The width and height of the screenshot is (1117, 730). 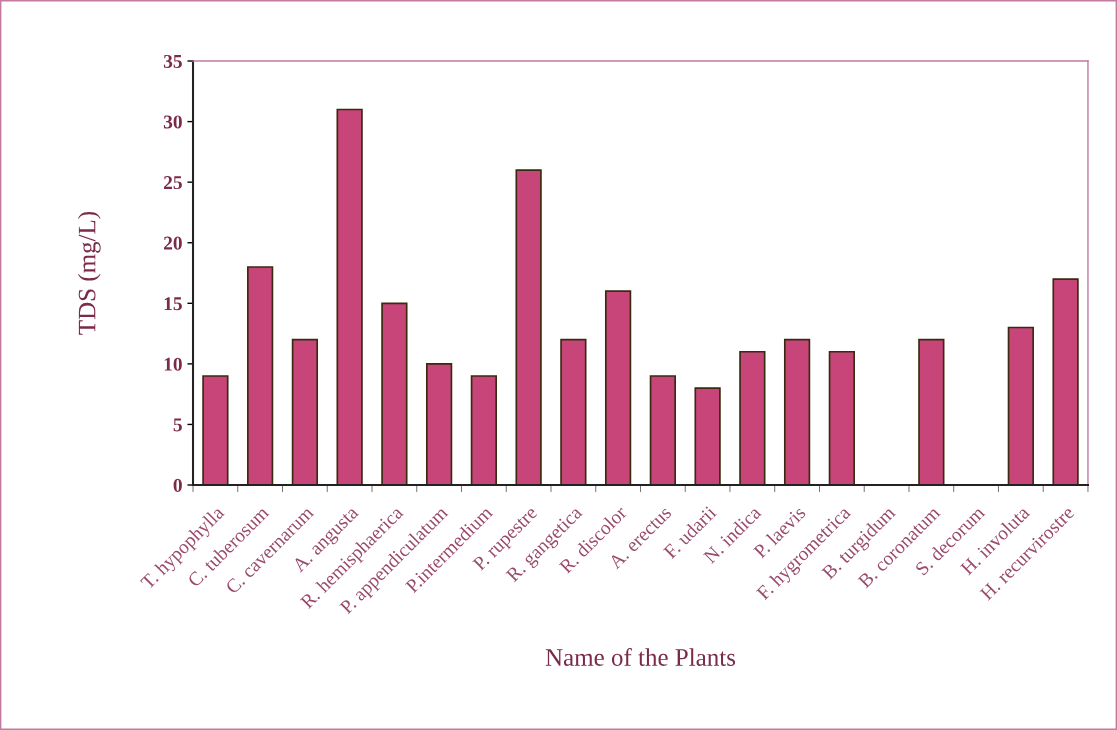 What do you see at coordinates (177, 425) in the screenshot?
I see `y-tick-label: 5` at bounding box center [177, 425].